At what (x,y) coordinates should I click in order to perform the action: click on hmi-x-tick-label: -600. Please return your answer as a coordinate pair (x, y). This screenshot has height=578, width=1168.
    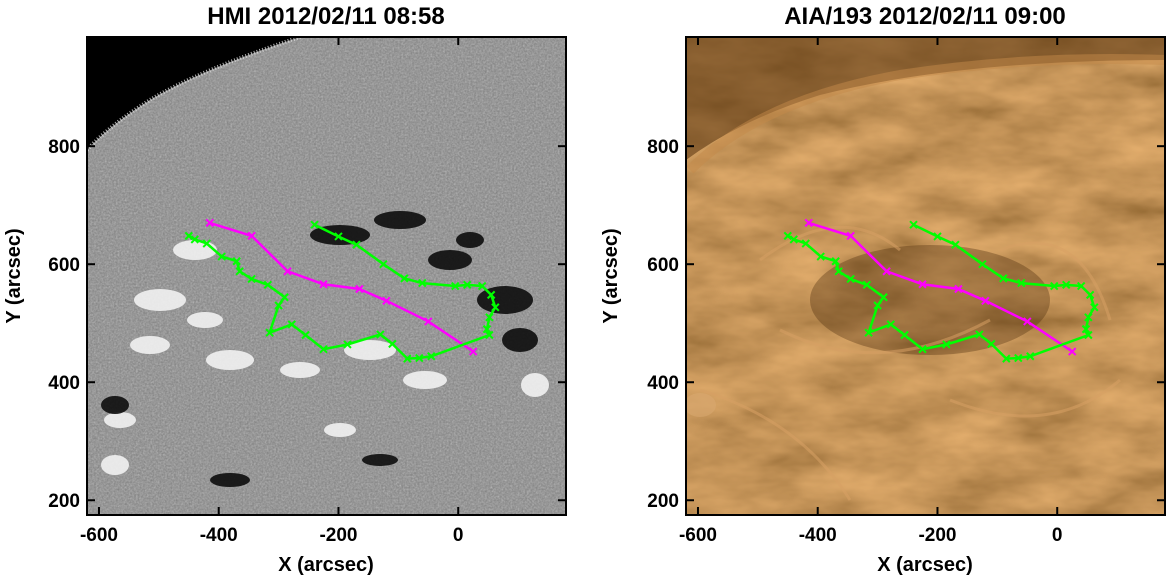
    Looking at the image, I should click on (99, 535).